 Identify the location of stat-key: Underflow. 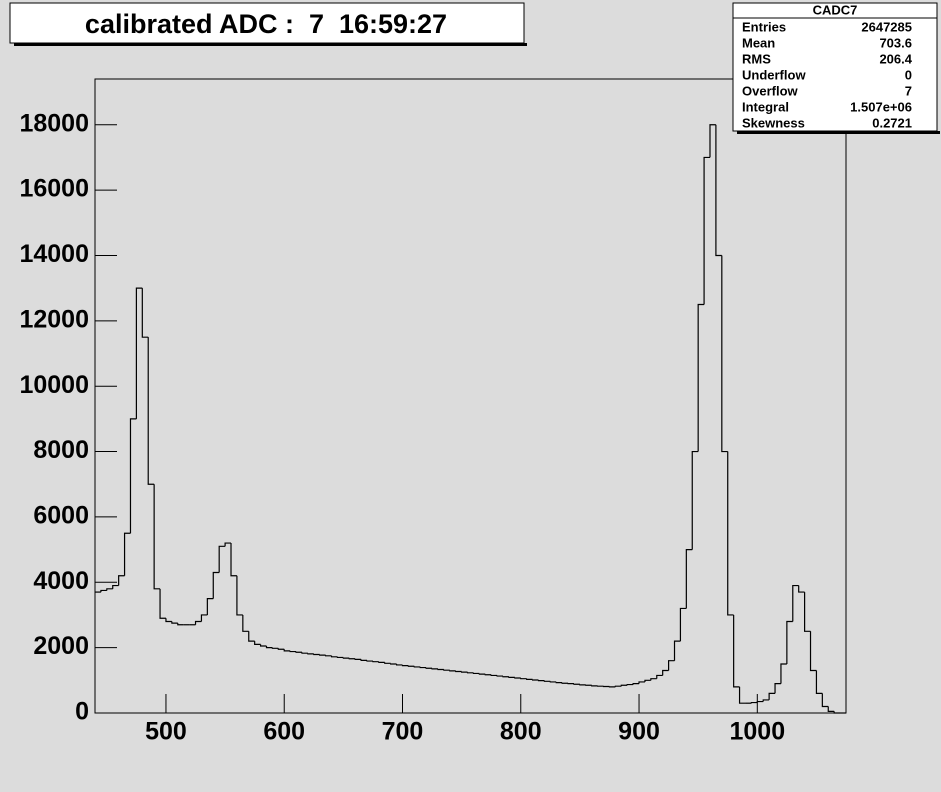
(774, 74).